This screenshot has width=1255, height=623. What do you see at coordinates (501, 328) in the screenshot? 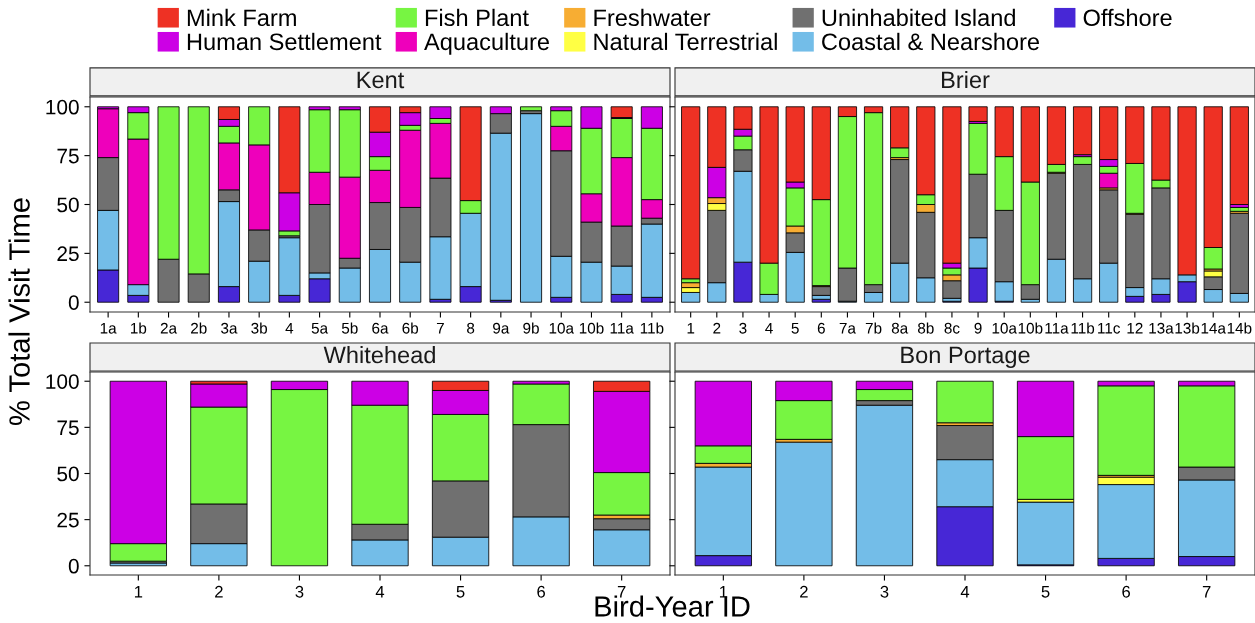
I see `x-tick-label: 9a` at bounding box center [501, 328].